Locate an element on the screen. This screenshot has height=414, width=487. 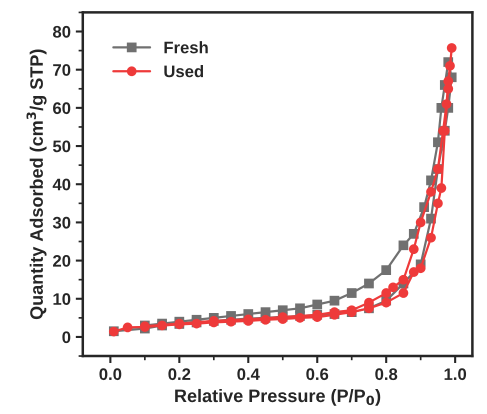
y-tick-label: 50 is located at coordinates (61, 146).